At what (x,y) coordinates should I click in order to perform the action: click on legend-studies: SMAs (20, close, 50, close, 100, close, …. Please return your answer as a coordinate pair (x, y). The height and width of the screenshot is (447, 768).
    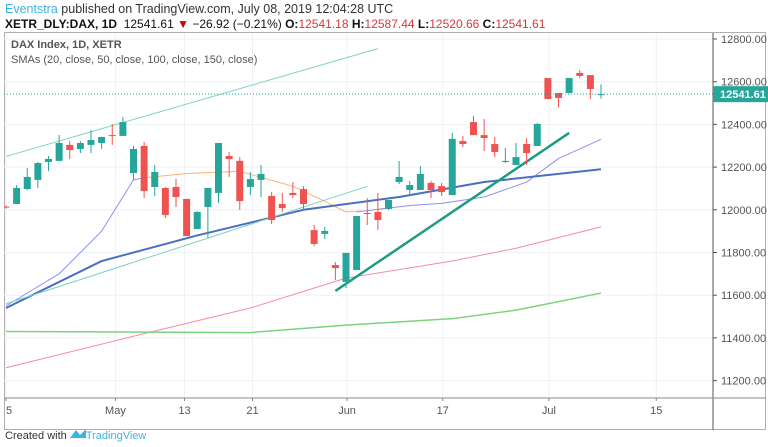
    Looking at the image, I should click on (134, 60).